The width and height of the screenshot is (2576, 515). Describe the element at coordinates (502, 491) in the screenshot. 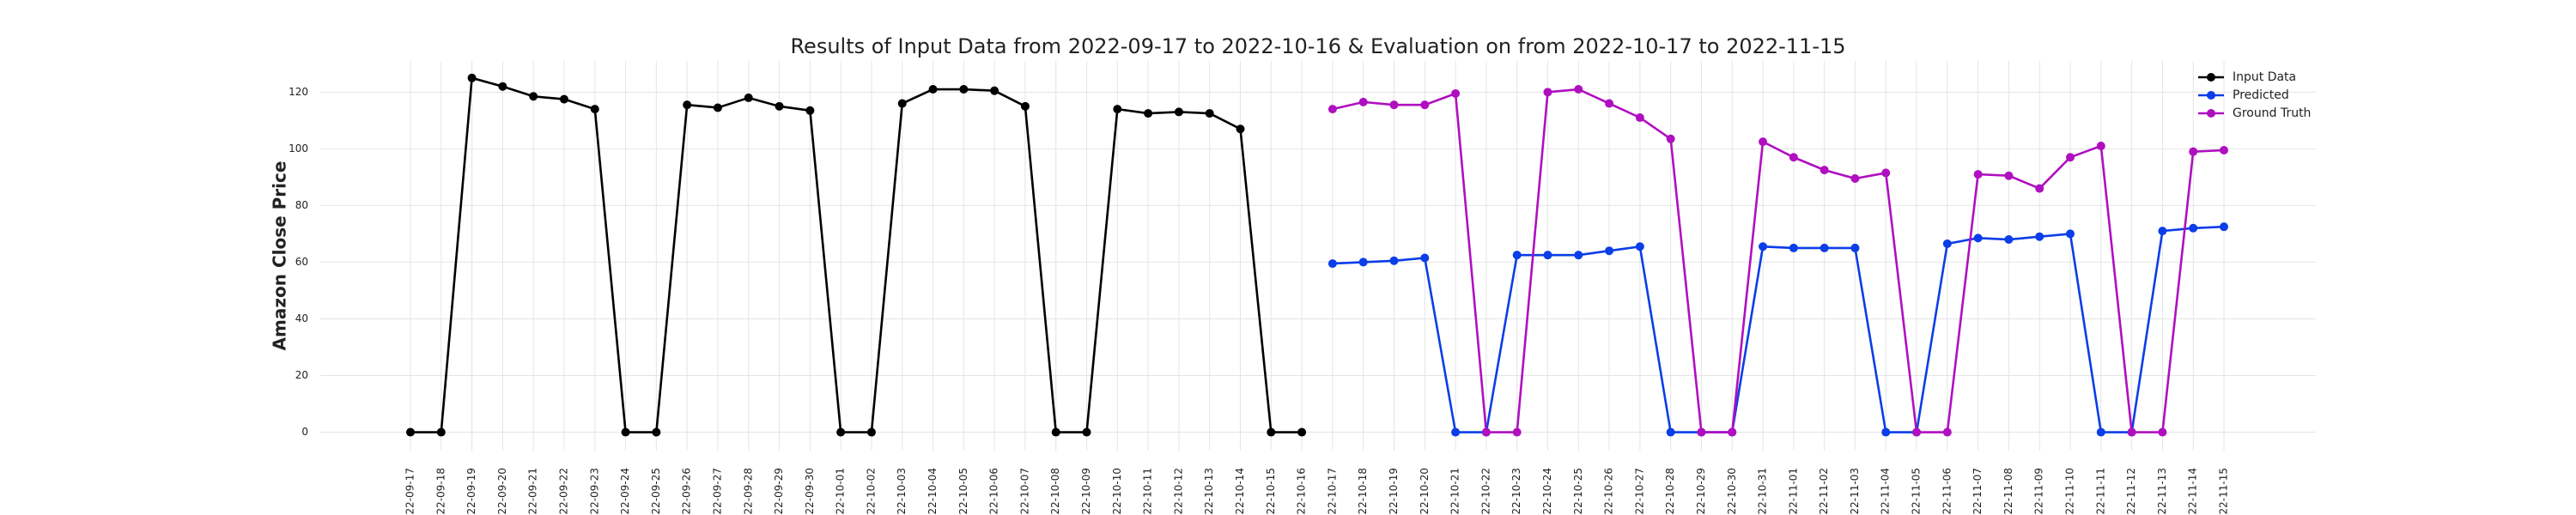

I see `x-tick-label: 2022-09-20` at that location.